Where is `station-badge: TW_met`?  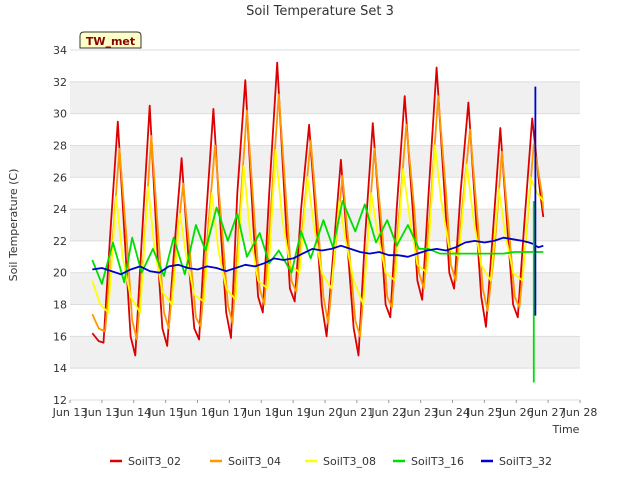 station-badge: TW_met is located at coordinates (110, 40).